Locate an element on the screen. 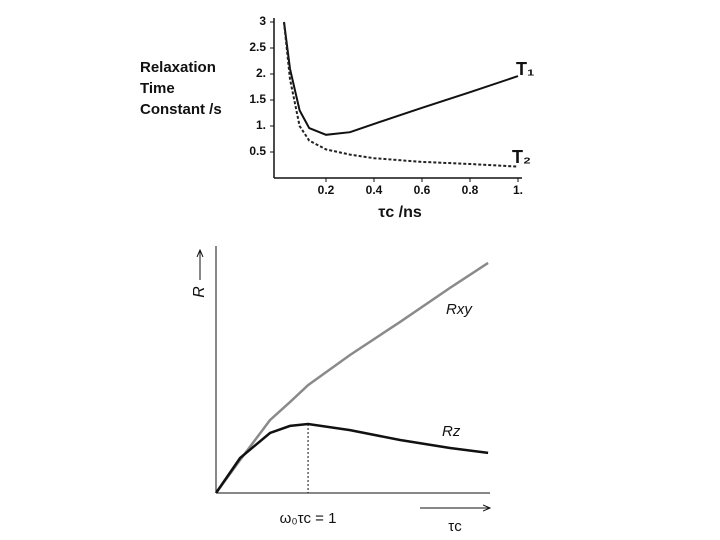 The image size is (720, 540). y-label: Time is located at coordinates (157, 88).